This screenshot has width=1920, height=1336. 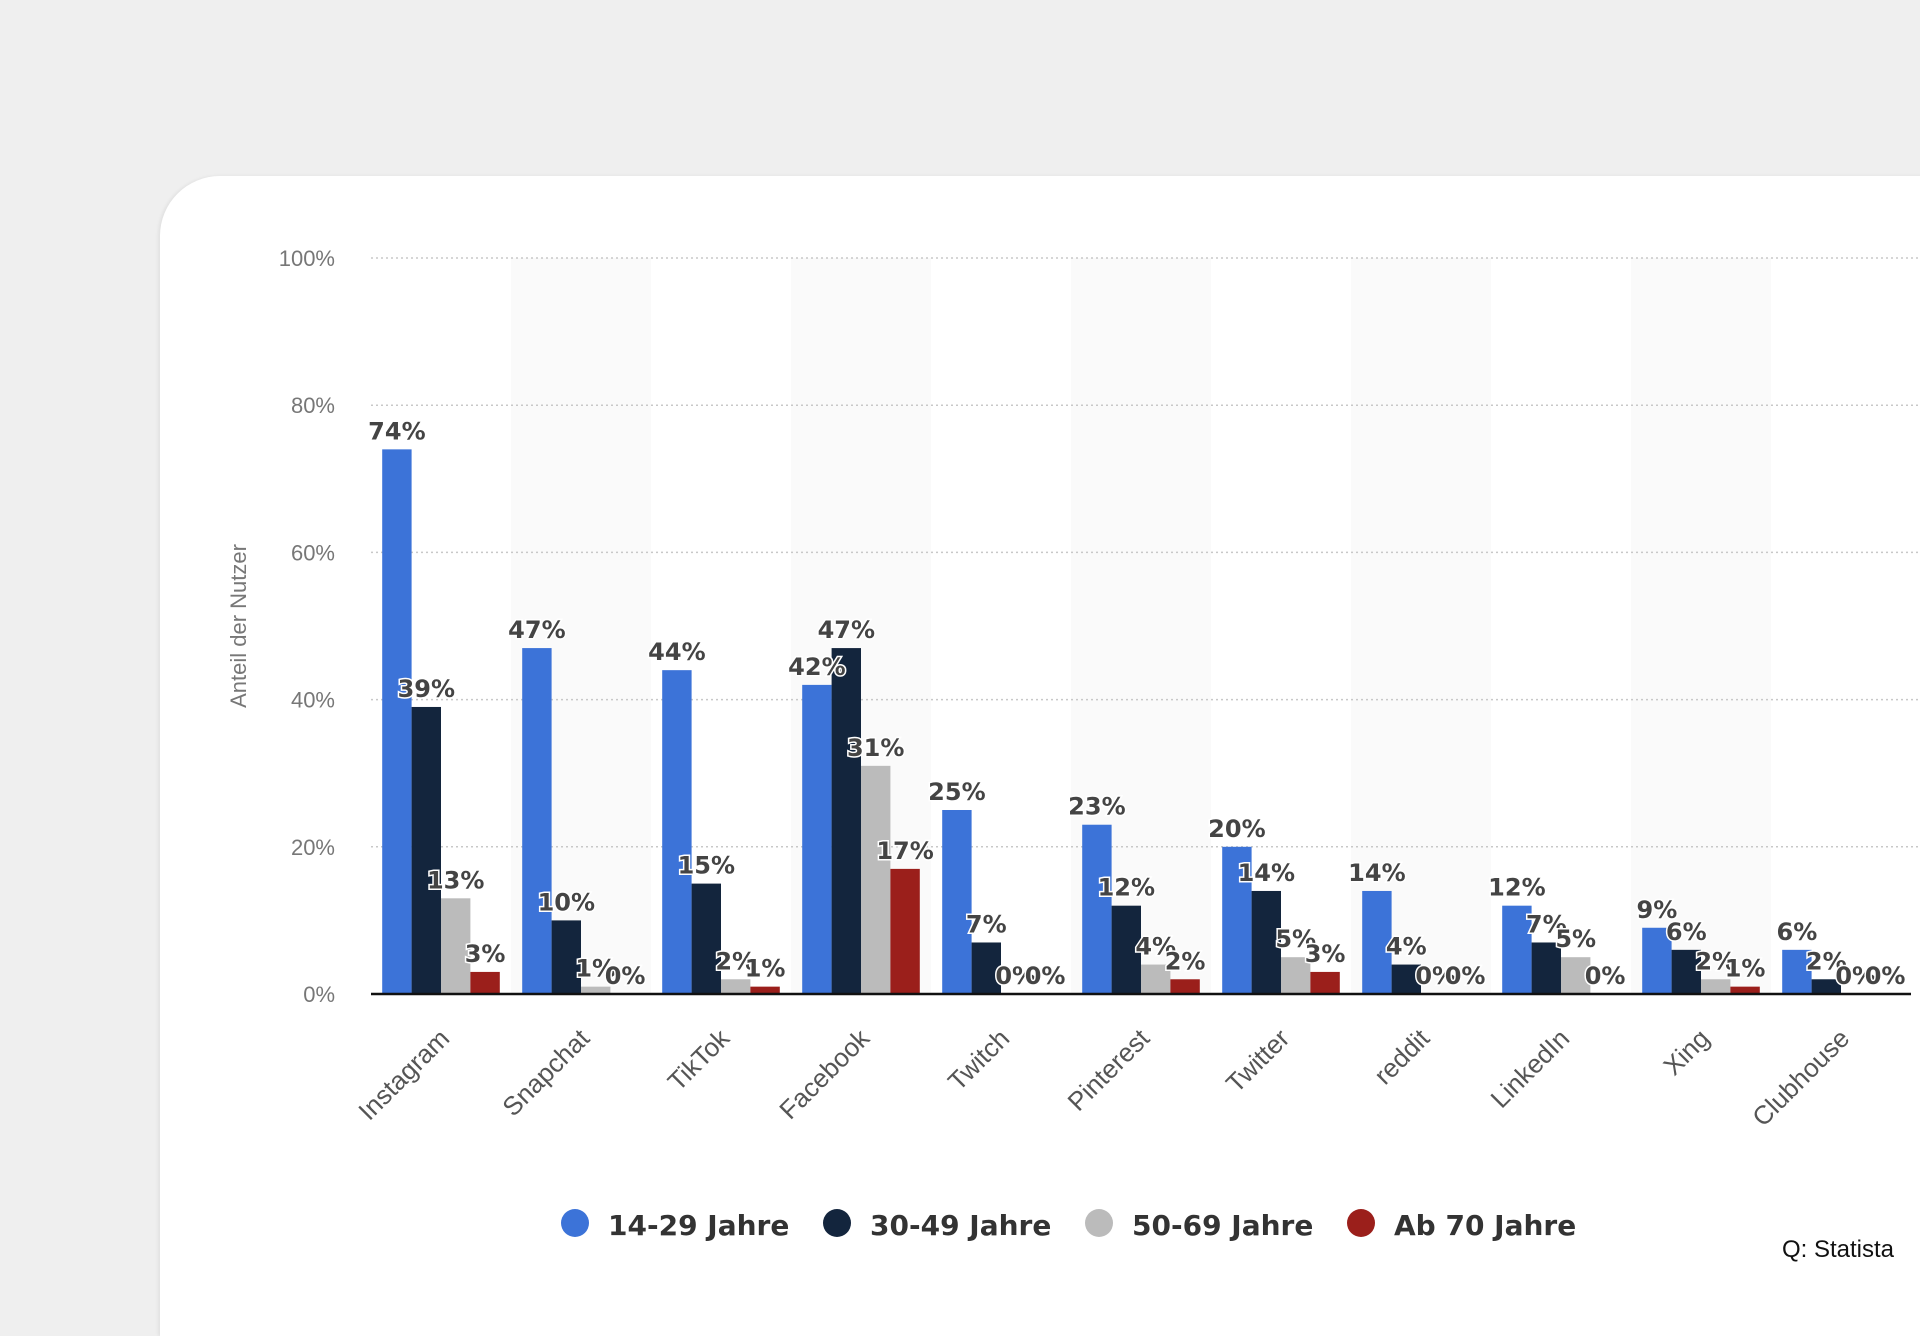 What do you see at coordinates (960, 1225) in the screenshot?
I see `legend-item: 30-49 Jahre` at bounding box center [960, 1225].